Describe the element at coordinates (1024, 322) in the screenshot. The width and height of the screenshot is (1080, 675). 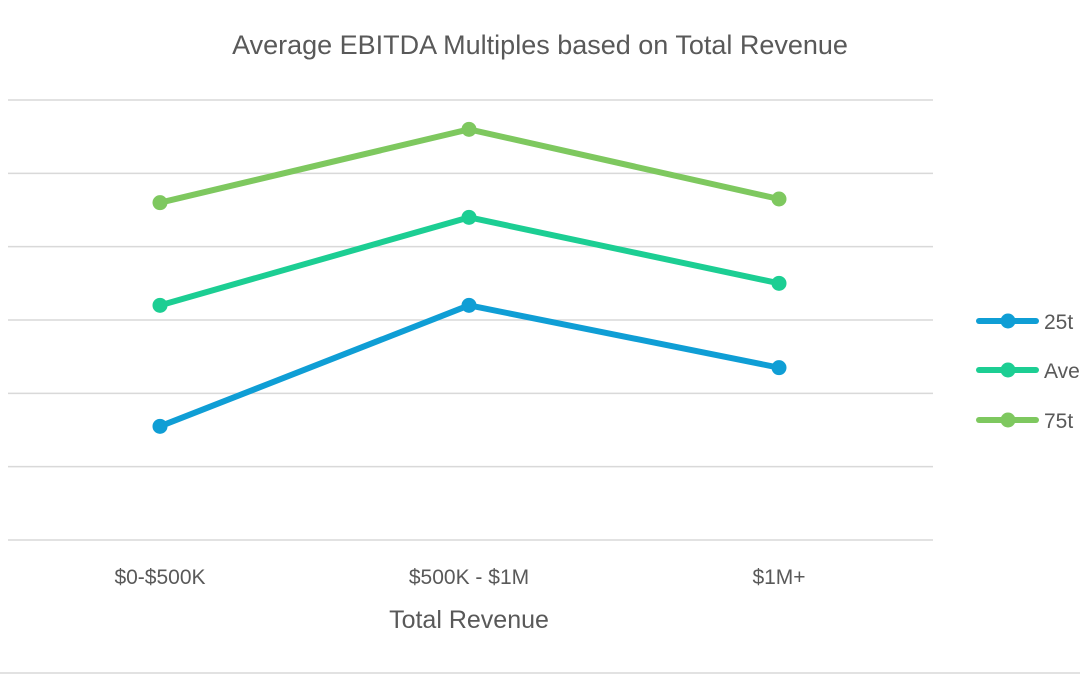
I see `legend-item: 25t` at that location.